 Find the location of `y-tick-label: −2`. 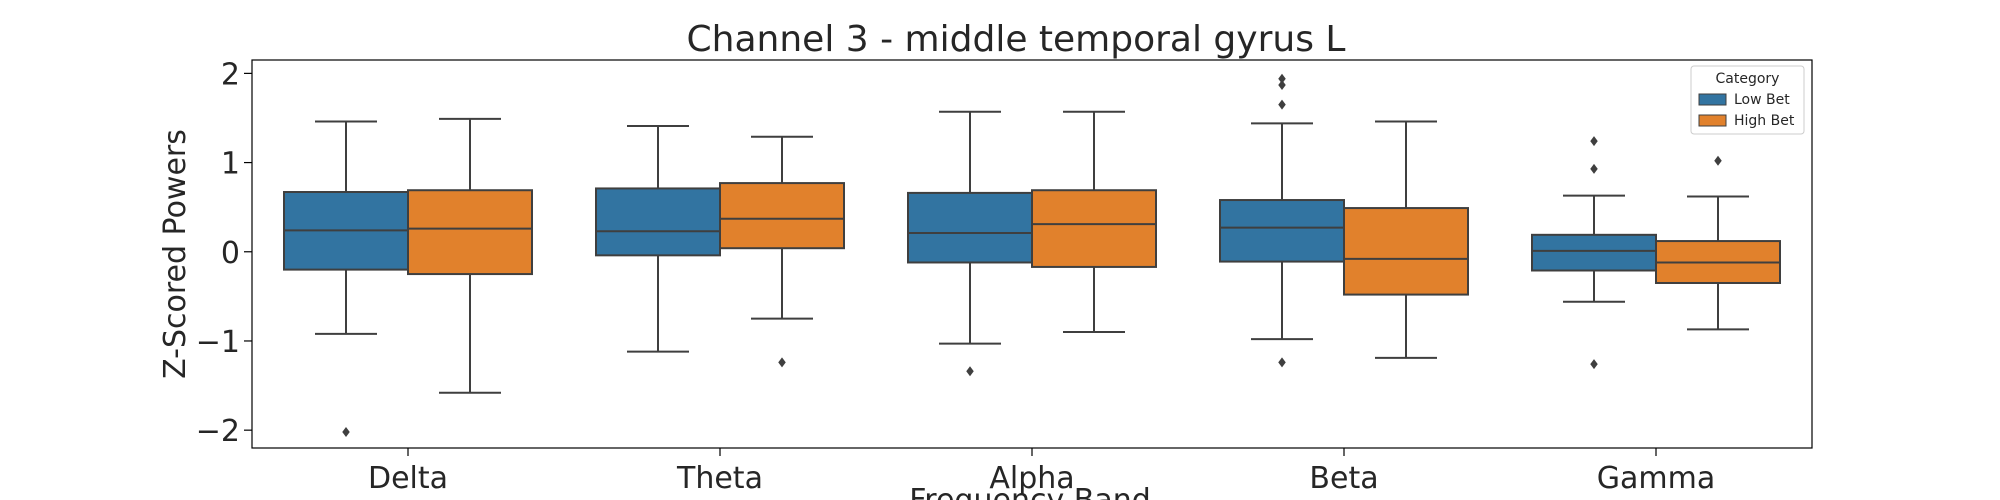

y-tick-label: −2 is located at coordinates (218, 431).